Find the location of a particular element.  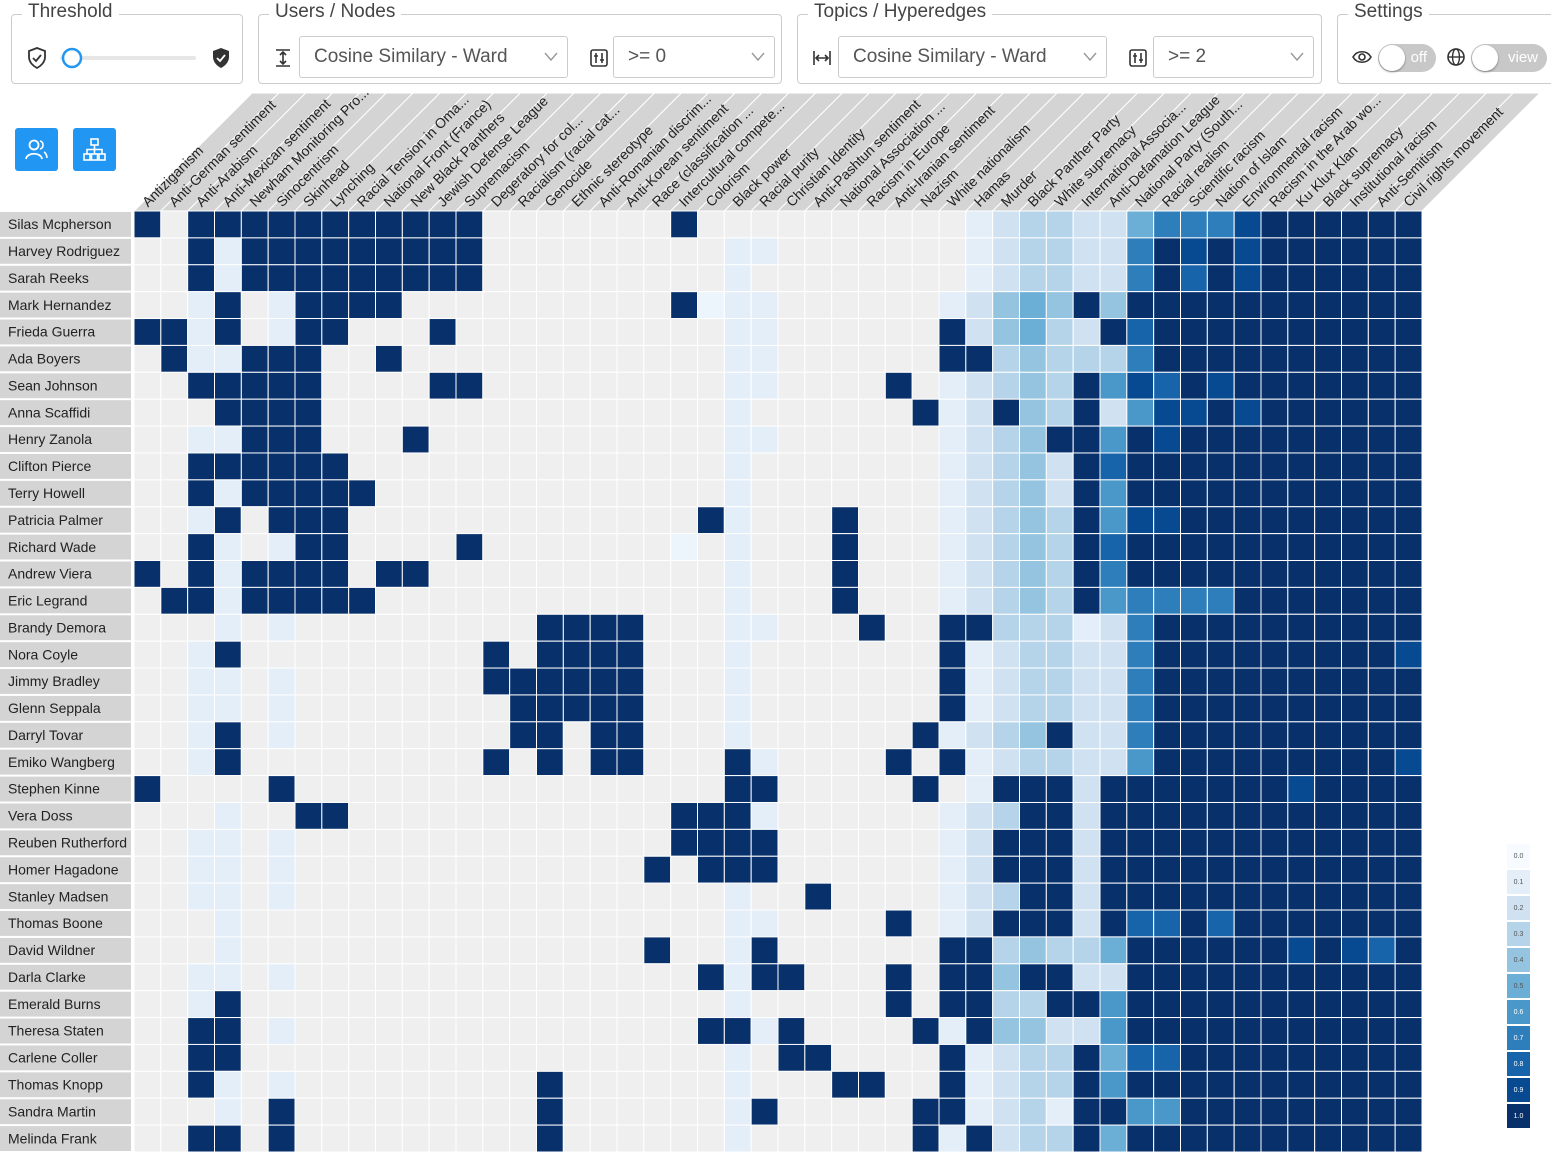

mode-toggle: view is located at coordinates (1509, 58).